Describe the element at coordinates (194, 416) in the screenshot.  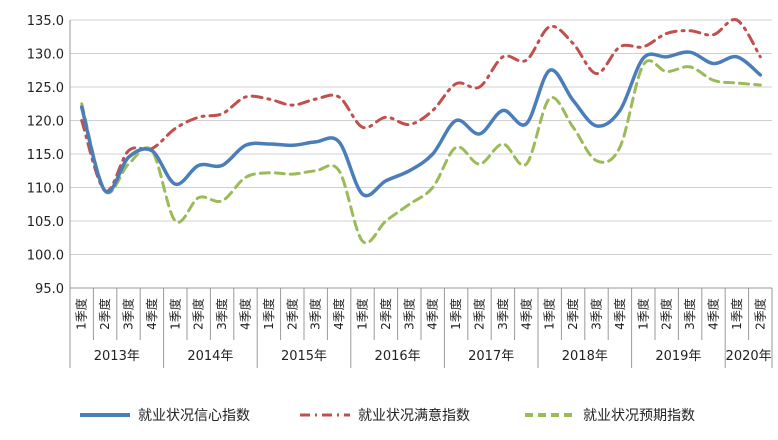
I see `legend-label-confidence: 就业状况信心指数` at that location.